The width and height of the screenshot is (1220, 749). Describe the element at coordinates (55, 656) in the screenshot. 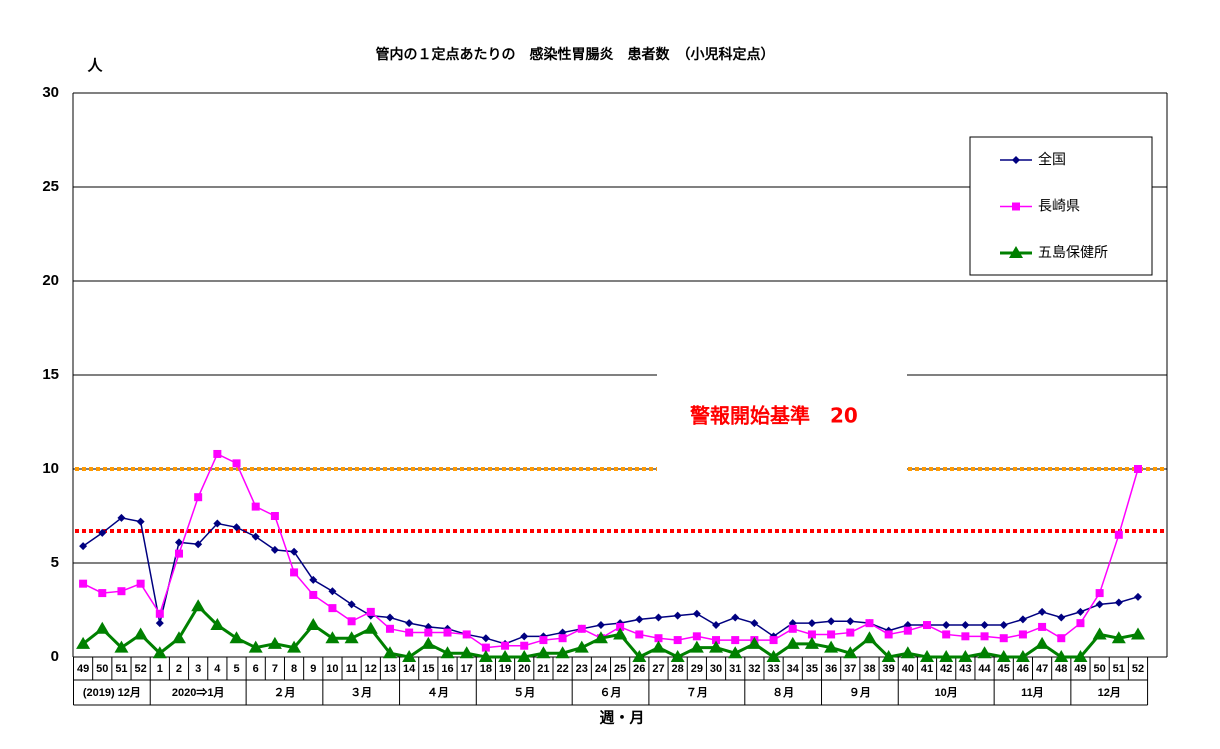

I see `y-tick-label: 0` at that location.